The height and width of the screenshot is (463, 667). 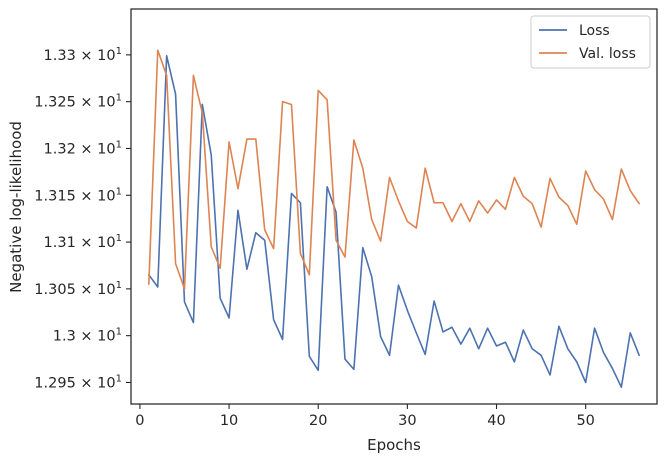 What do you see at coordinates (83, 242) in the screenshot?
I see `y-tick-label: 1.31 × 10¹` at bounding box center [83, 242].